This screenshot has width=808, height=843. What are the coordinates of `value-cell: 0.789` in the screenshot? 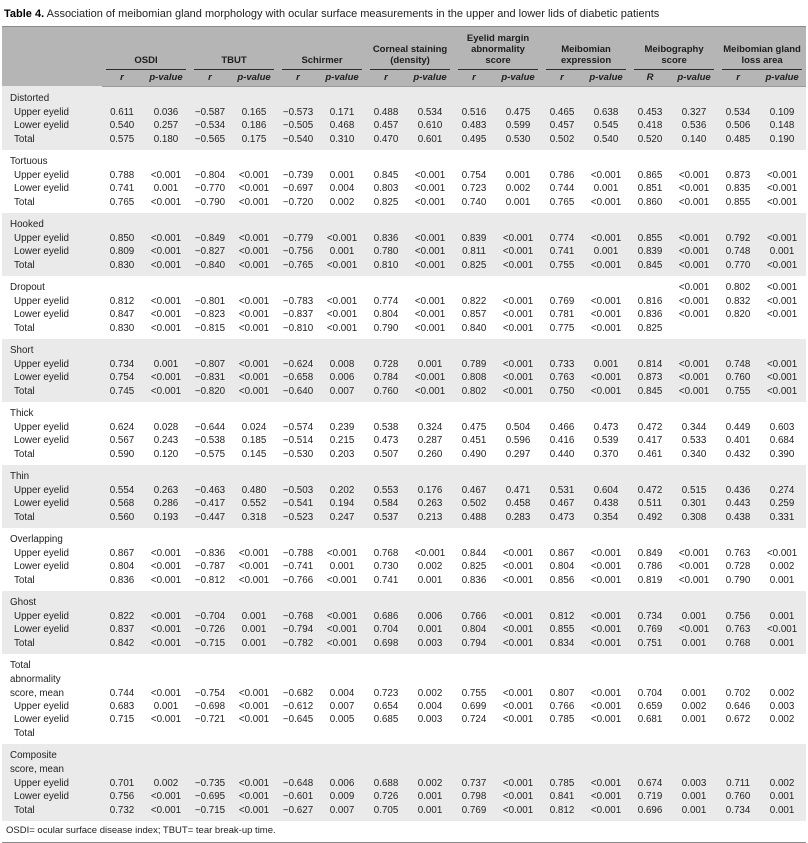 It's located at (474, 364).